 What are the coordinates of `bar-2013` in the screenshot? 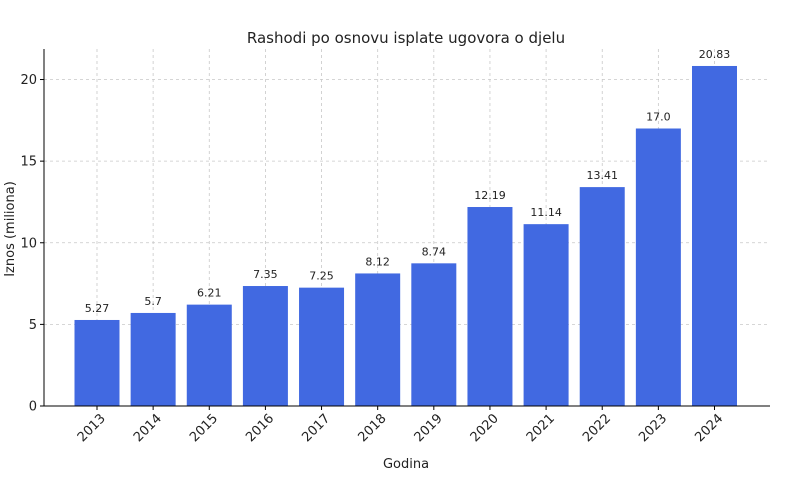 It's located at (97, 362).